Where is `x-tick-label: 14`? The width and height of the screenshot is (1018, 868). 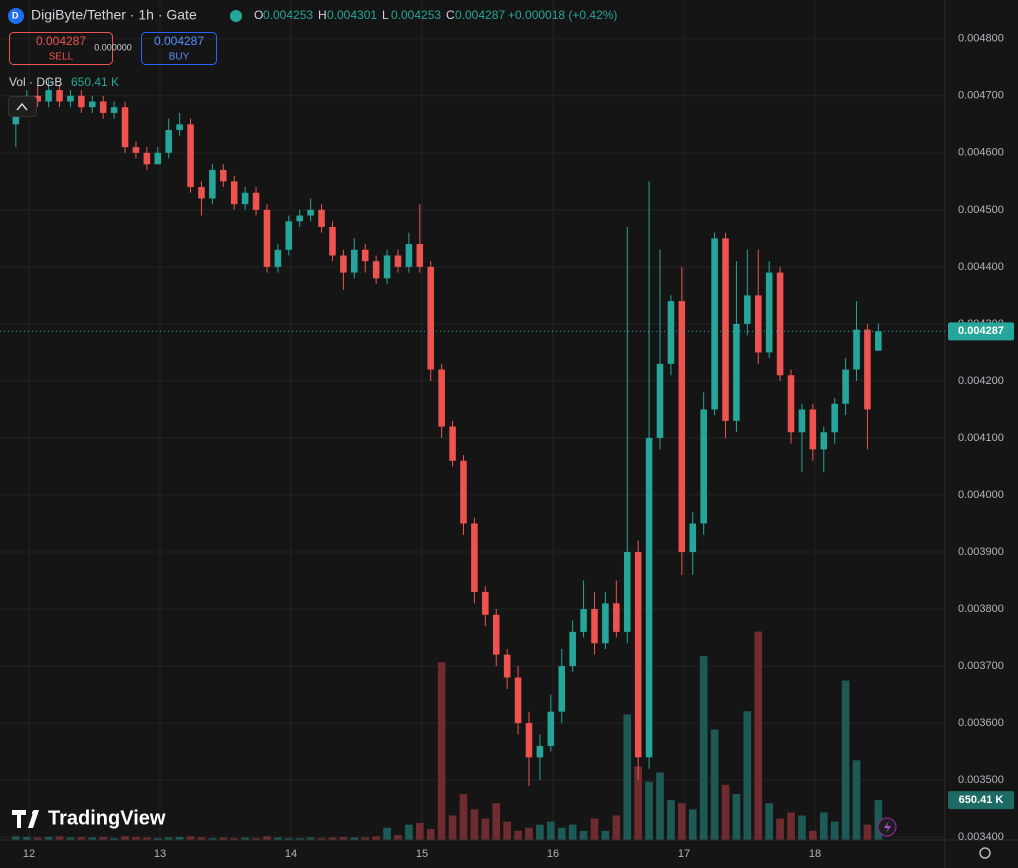 x-tick-label: 14 is located at coordinates (291, 854).